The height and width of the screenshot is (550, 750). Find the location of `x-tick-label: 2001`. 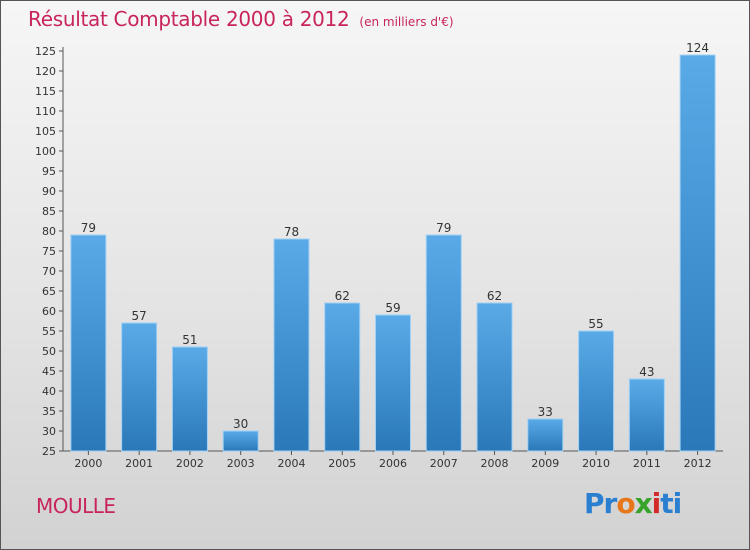

x-tick-label: 2001 is located at coordinates (139, 463).